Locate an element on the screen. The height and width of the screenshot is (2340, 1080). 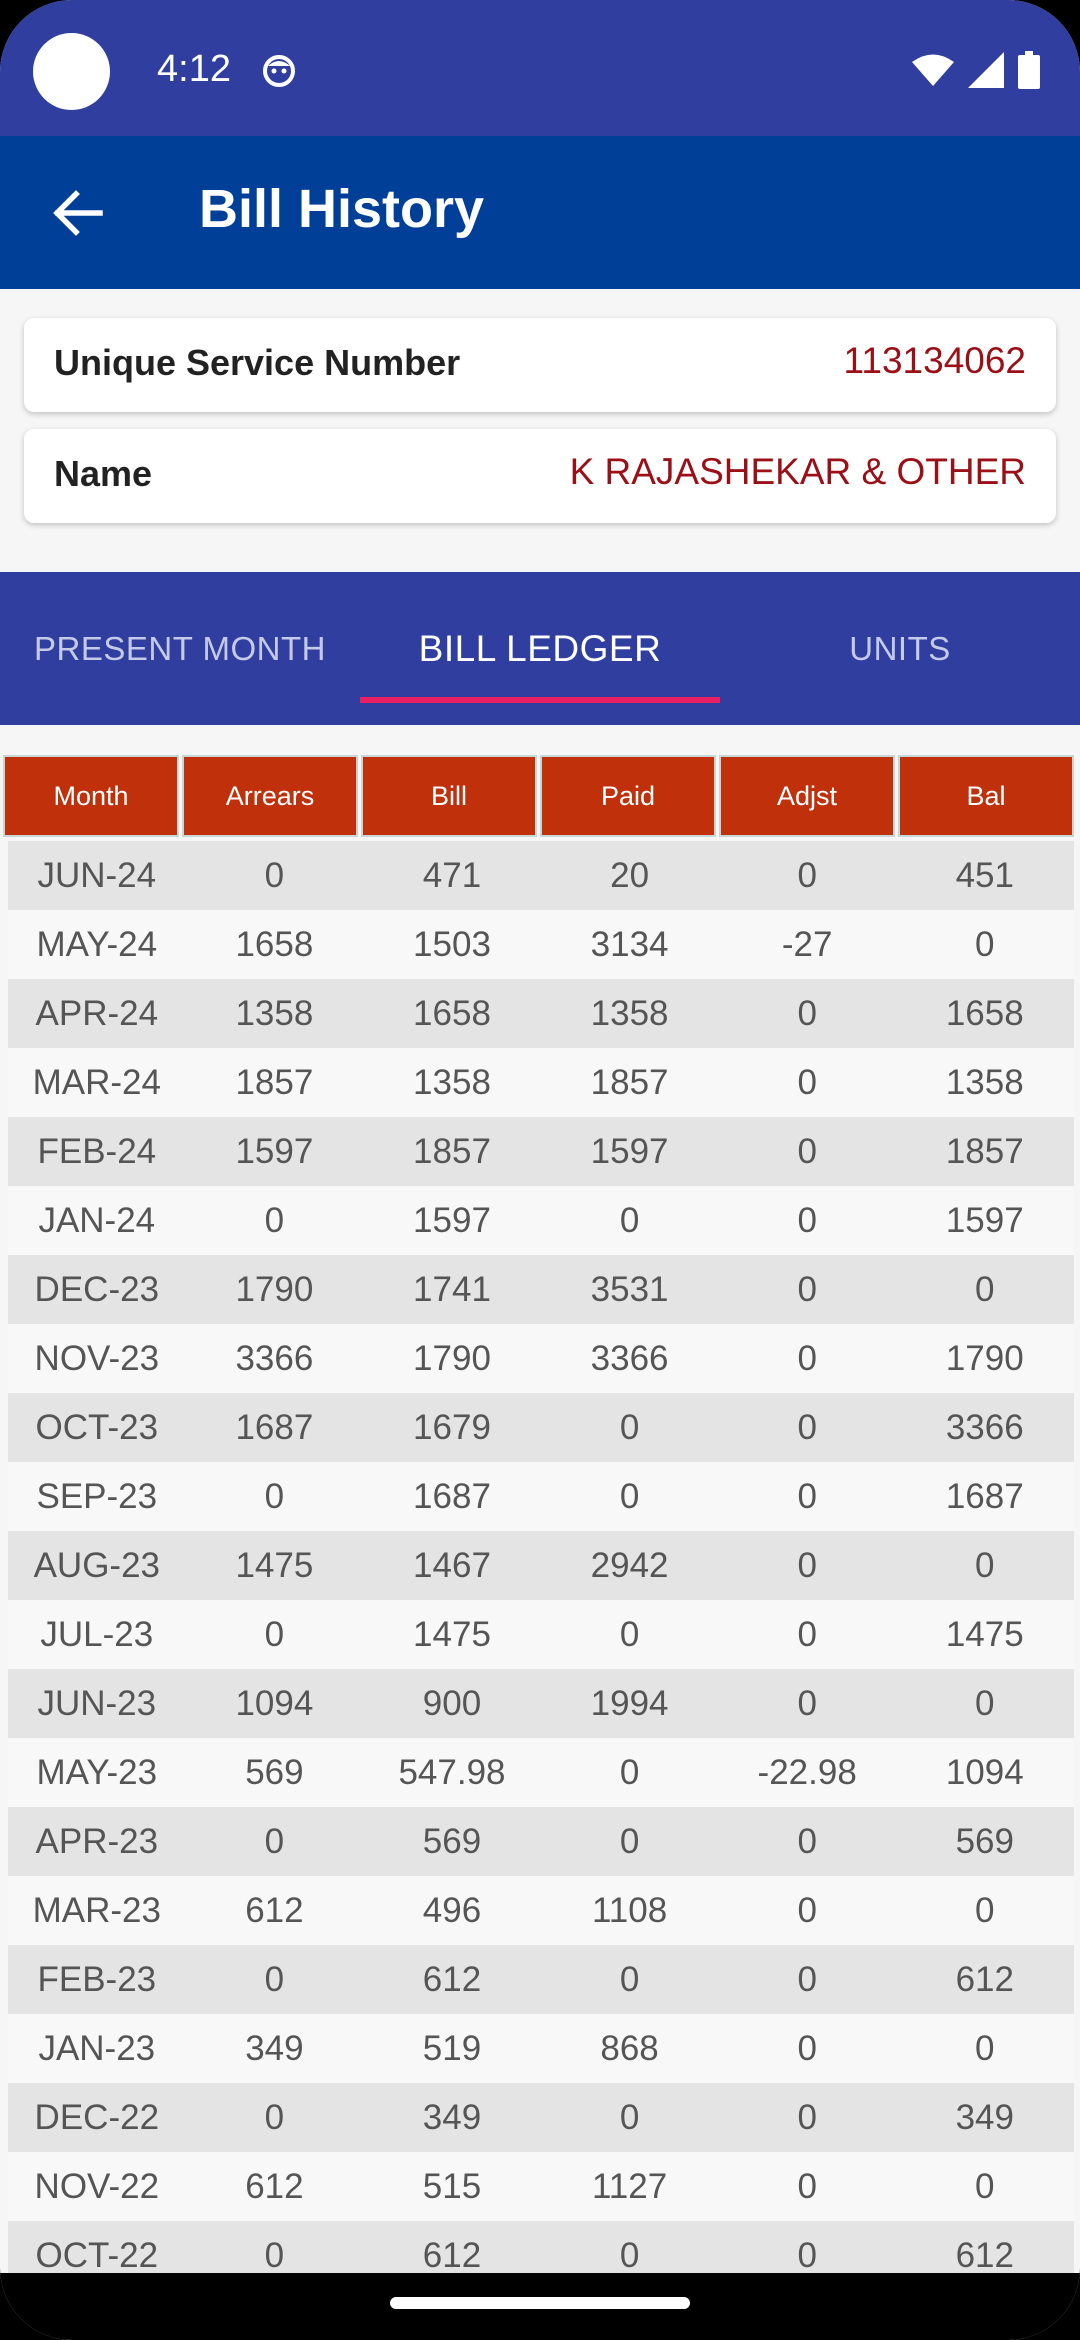
battery-icon is located at coordinates (1029, 70).